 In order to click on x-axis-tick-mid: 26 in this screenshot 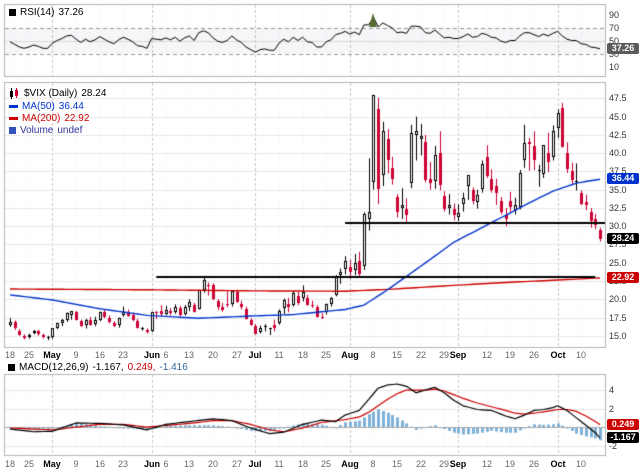, I will do `click(534, 355)`.